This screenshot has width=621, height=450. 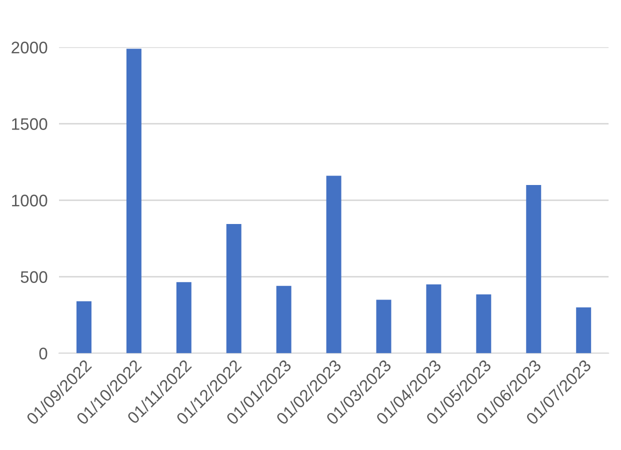 What do you see at coordinates (30, 48) in the screenshot?
I see `y-tick-label: 2000` at bounding box center [30, 48].